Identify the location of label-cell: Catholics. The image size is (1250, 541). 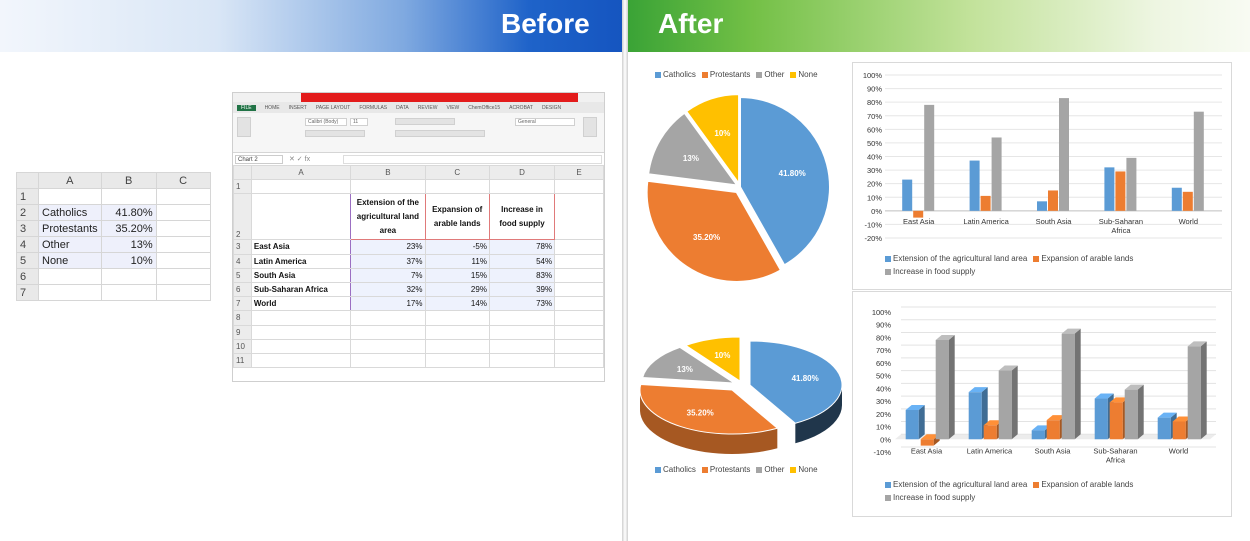
(70, 212).